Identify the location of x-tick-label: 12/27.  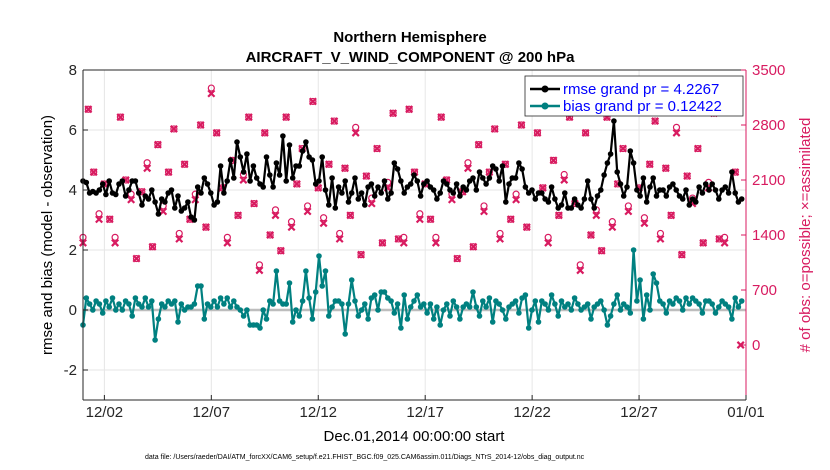
(639, 412).